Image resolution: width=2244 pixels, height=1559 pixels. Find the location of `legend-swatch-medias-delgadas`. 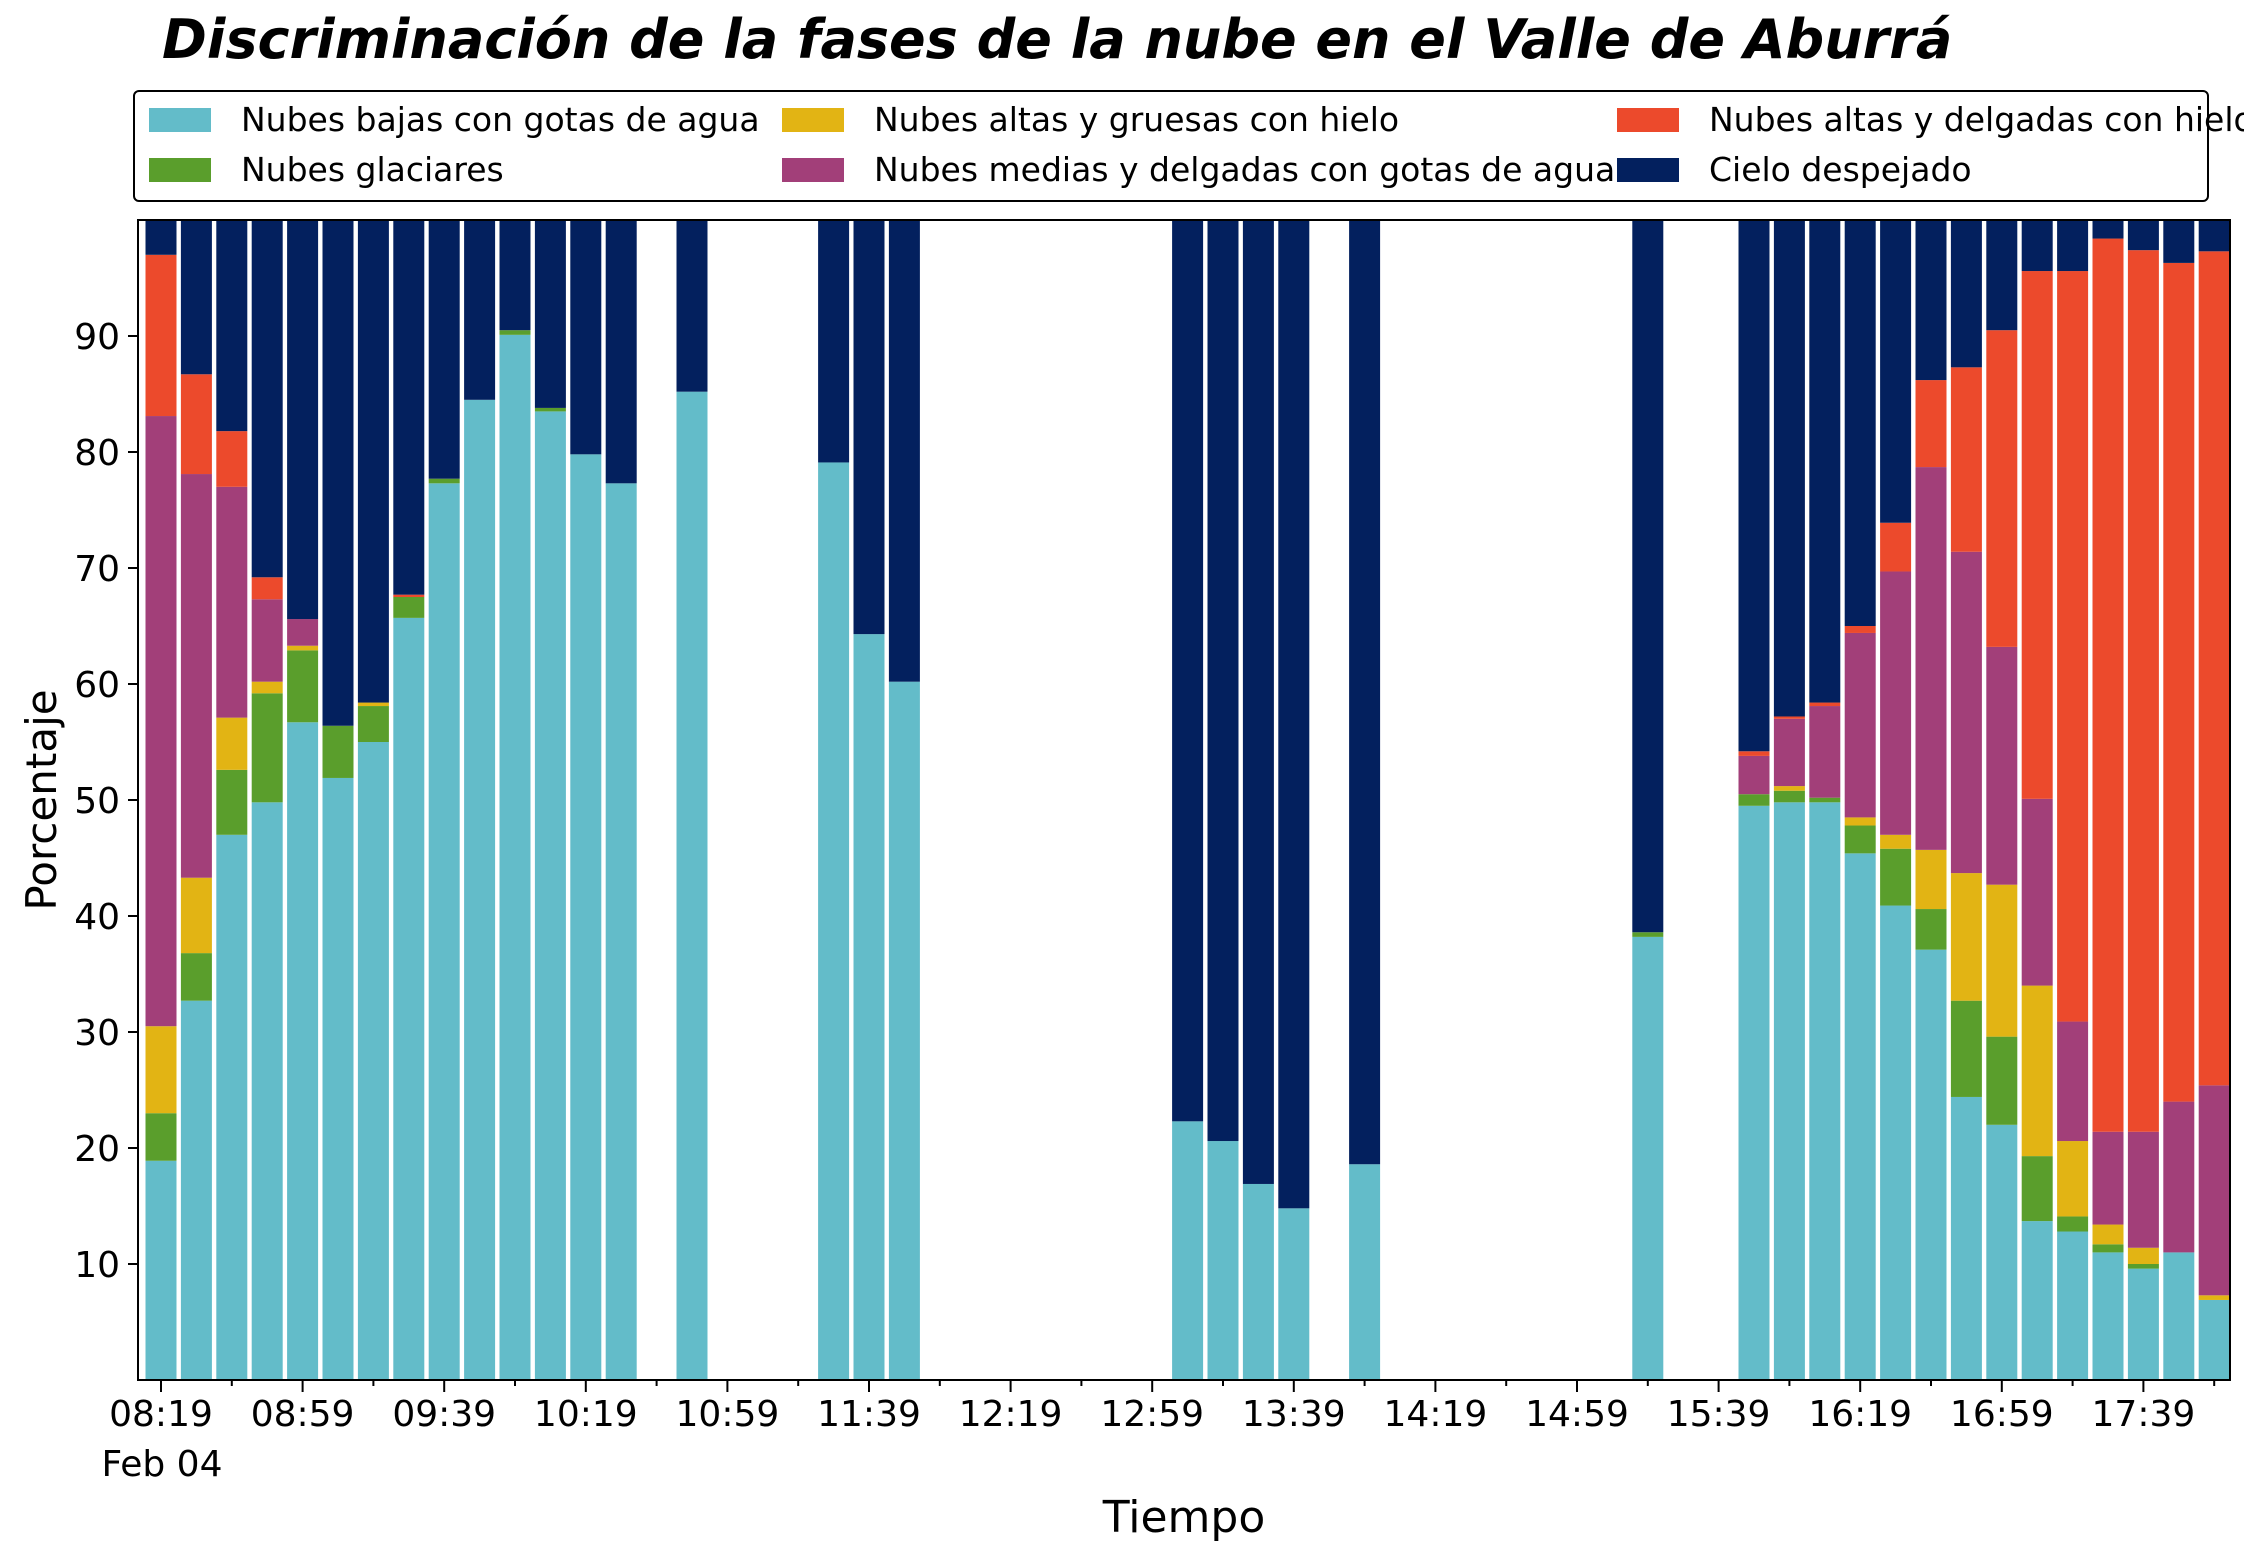

legend-swatch-medias-delgadas is located at coordinates (813, 169).